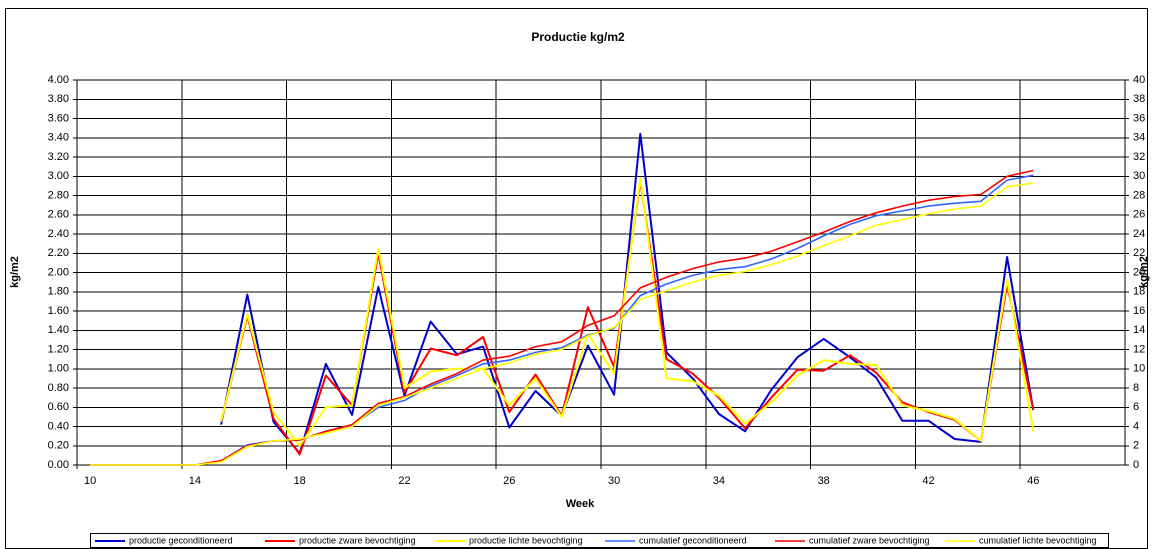  Describe the element at coordinates (58, 272) in the screenshot. I see `y-tick-label: 2.00` at that location.